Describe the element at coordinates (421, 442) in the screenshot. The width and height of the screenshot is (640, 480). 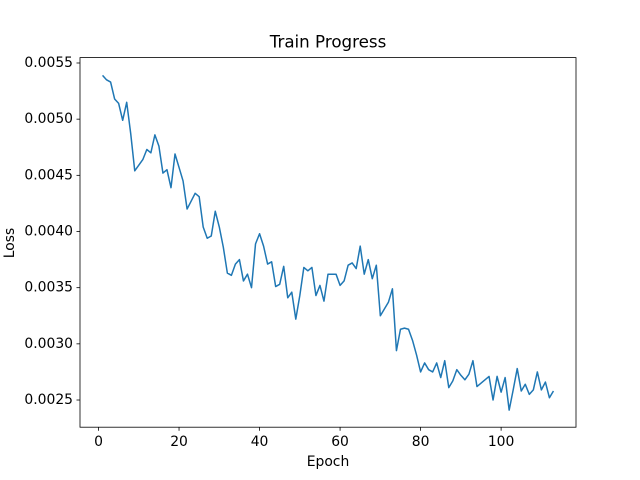
I see `x-tick-label: 80` at that location.